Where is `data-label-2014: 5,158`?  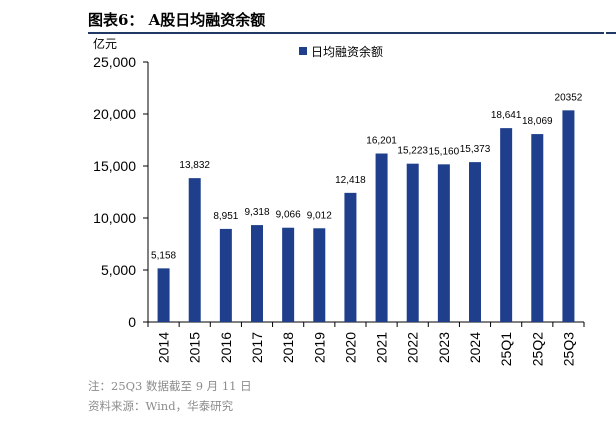
data-label-2014: 5,158 is located at coordinates (163, 255).